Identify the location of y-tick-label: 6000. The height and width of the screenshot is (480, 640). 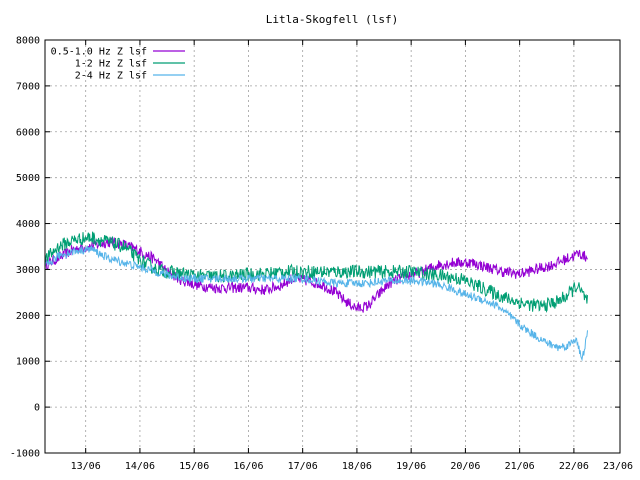
(28, 132).